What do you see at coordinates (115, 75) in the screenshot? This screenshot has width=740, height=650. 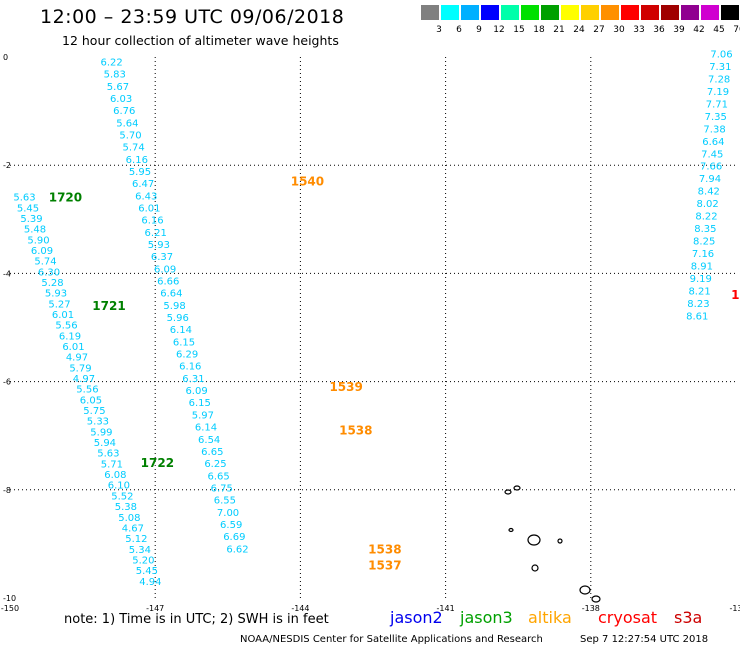 I see `wave-height-value: 5.83` at bounding box center [115, 75].